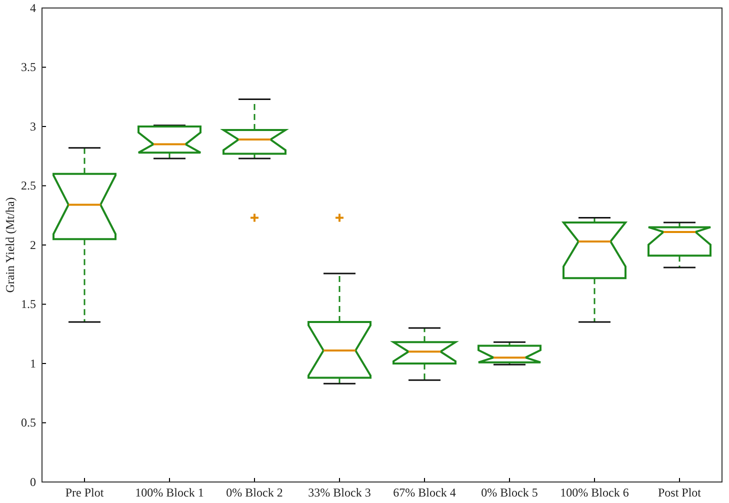 Image resolution: width=729 pixels, height=503 pixels. What do you see at coordinates (680, 493) in the screenshot?
I see `x-tick-label: Post Plot` at bounding box center [680, 493].